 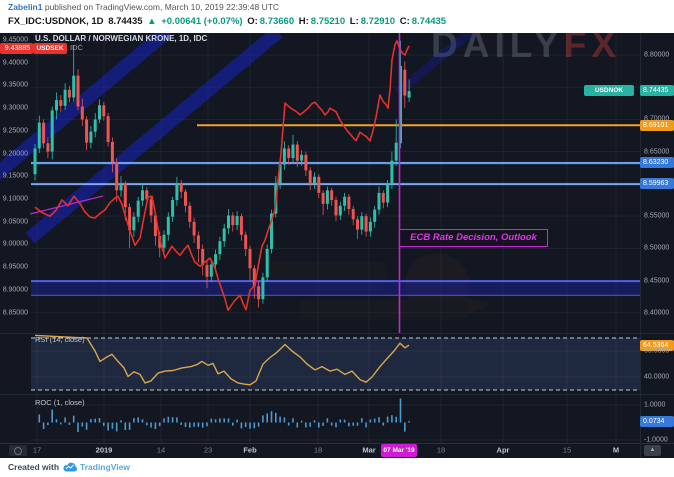 I want to click on high-value: 8.75210, so click(x=328, y=21).